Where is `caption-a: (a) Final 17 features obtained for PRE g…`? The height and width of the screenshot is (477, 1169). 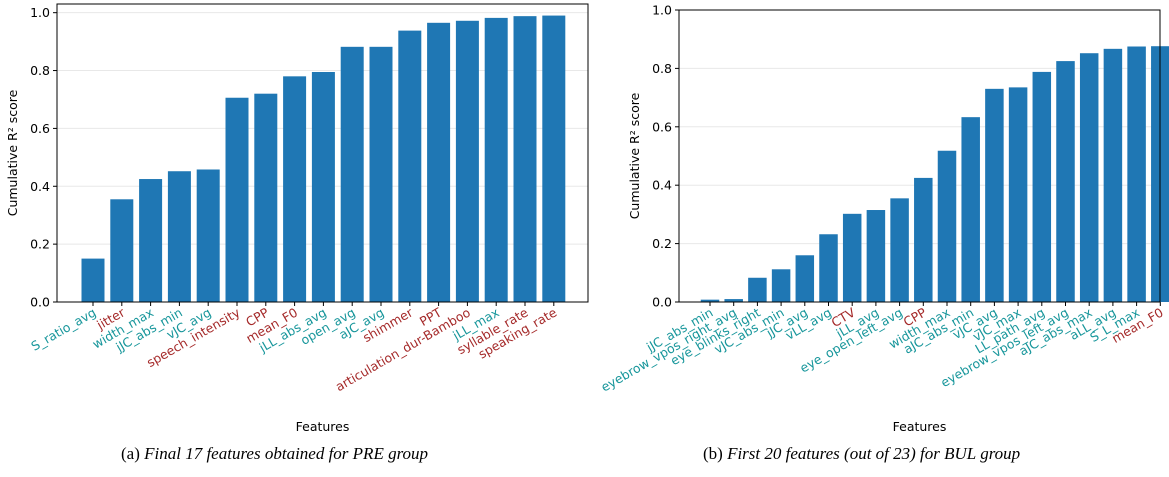
caption-a: (a) Final 17 features obtained for PRE g… is located at coordinates (274, 454).